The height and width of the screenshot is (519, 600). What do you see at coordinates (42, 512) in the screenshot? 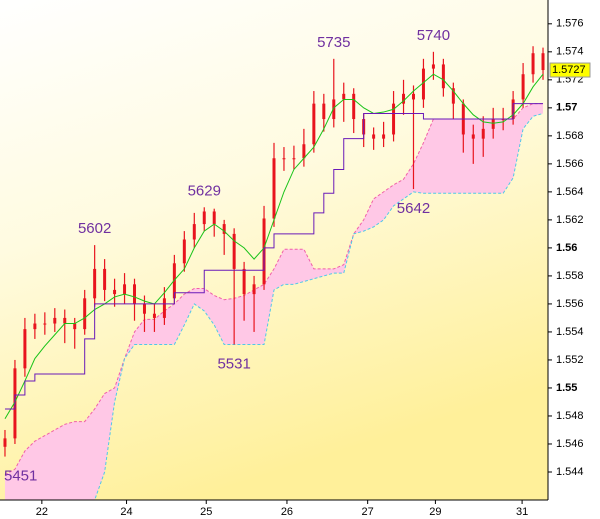
I see `x-tick-label: 22` at bounding box center [42, 512].